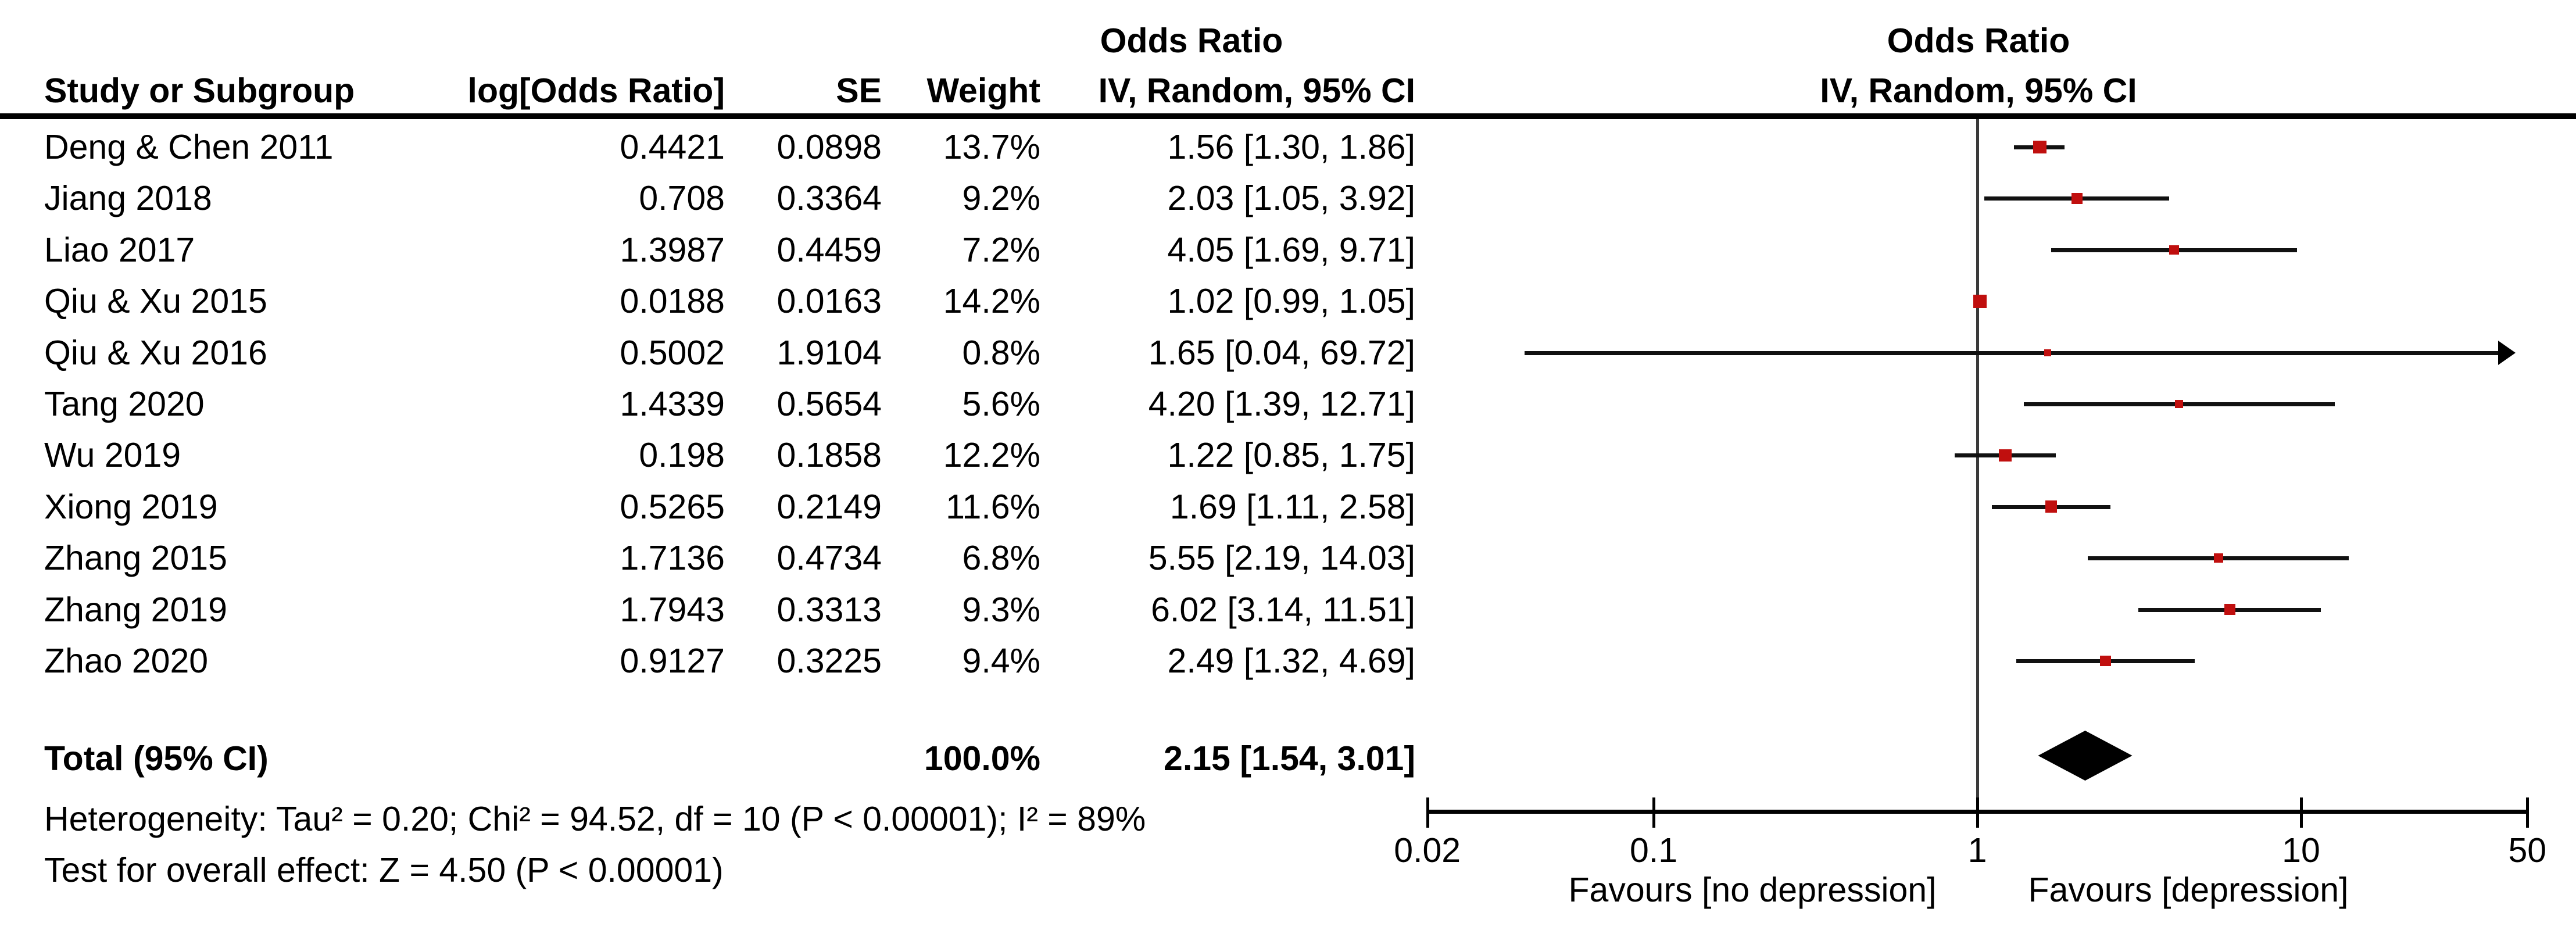  What do you see at coordinates (830, 661) in the screenshot?
I see `se-value: 0.3225` at bounding box center [830, 661].